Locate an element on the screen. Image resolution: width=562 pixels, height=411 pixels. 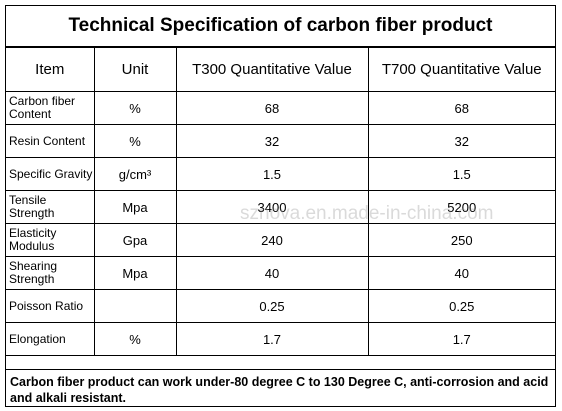
table-cell: 5200 is located at coordinates (461, 207).